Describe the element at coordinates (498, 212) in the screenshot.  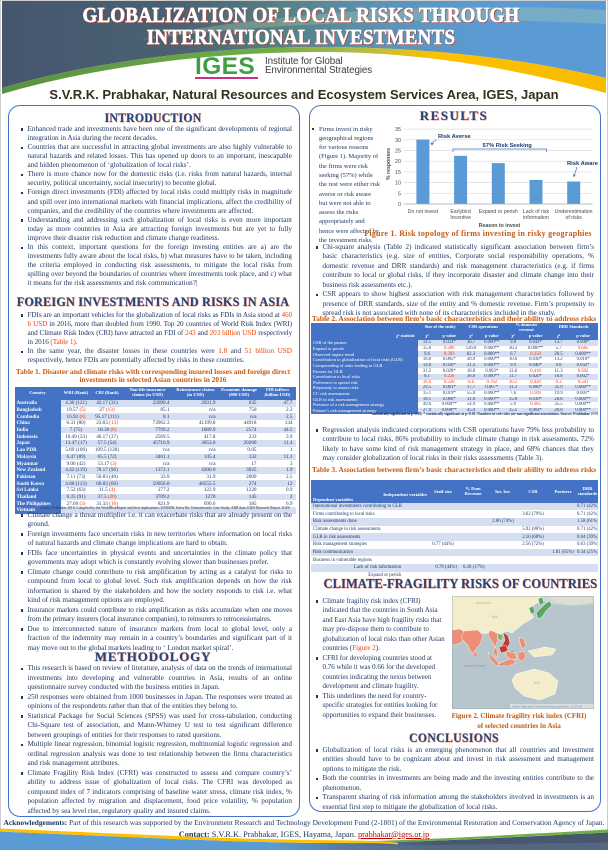
I see `svg-text: Expand or perish` at that location.